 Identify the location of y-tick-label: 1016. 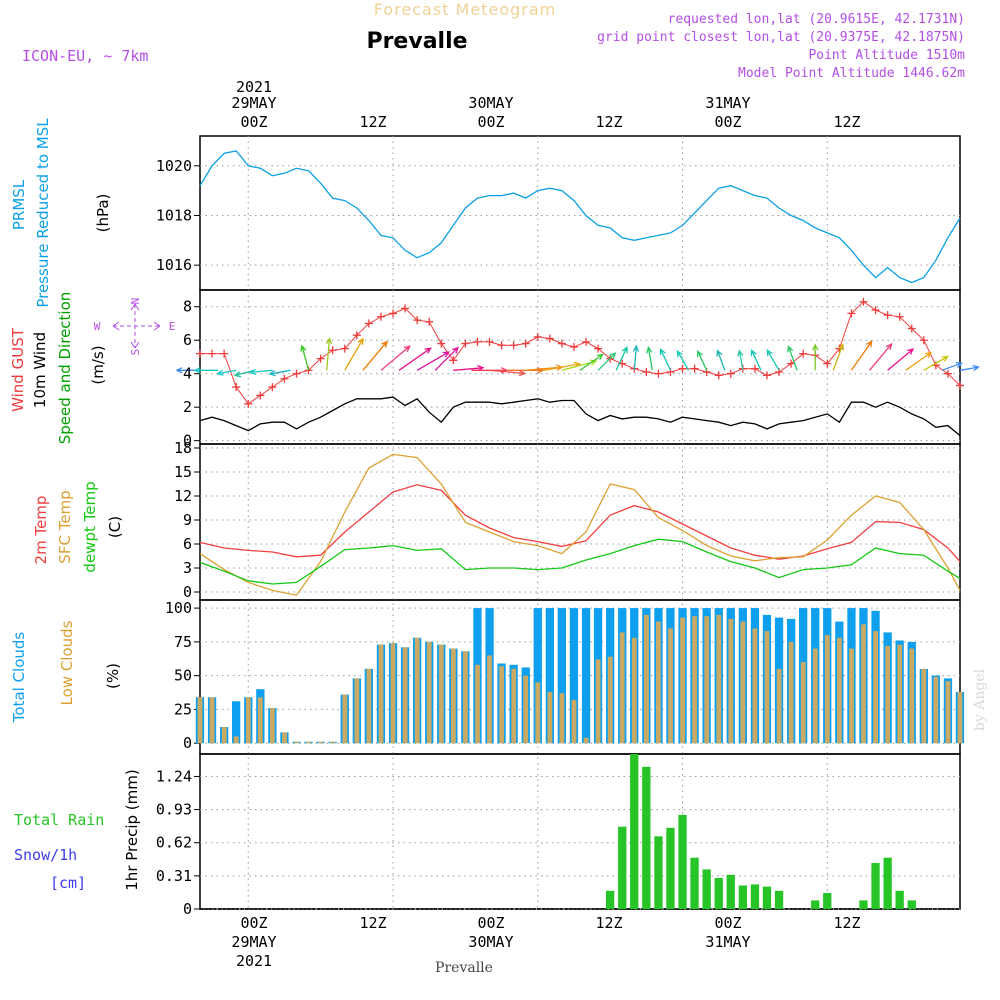
(174, 265).